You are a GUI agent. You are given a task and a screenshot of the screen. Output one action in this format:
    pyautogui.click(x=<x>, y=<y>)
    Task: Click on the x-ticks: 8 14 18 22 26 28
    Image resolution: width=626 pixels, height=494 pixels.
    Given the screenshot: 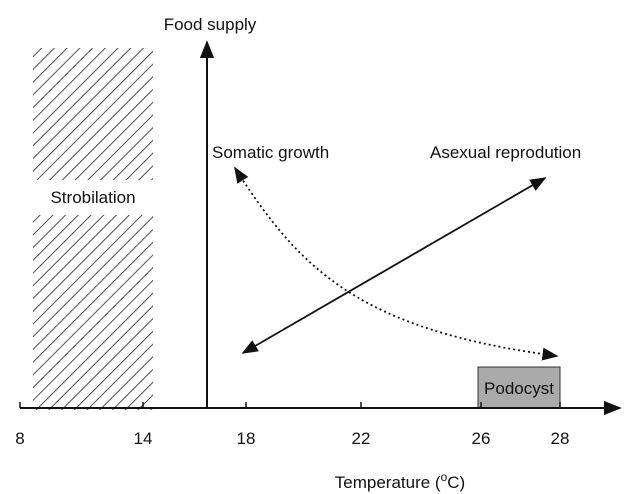 What is the action you would take?
    pyautogui.click(x=292, y=425)
    